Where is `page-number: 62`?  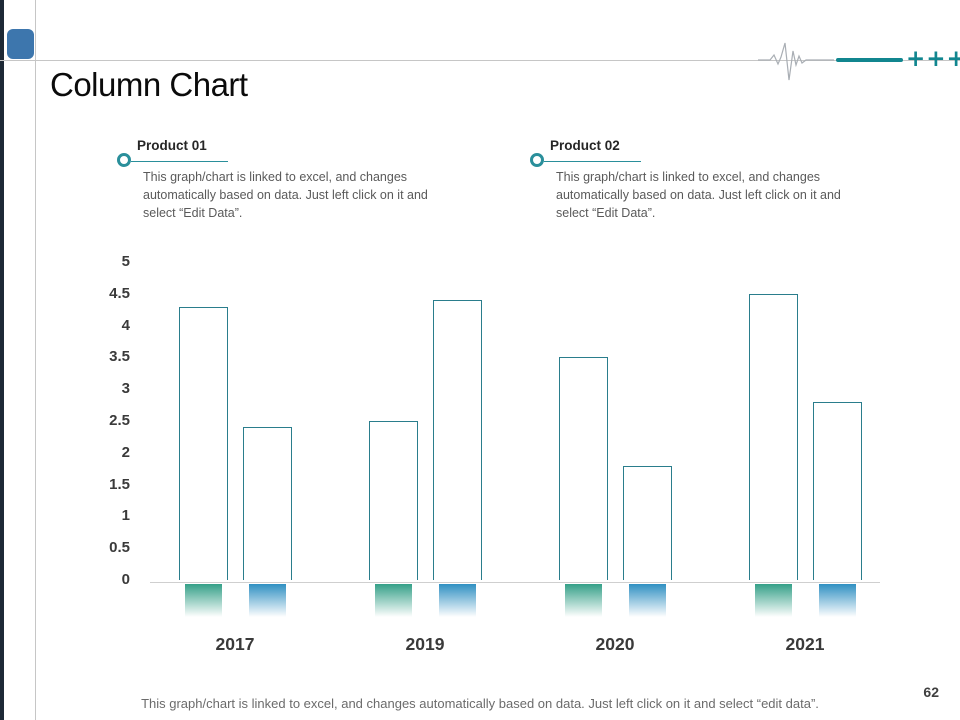
page-number: 62 is located at coordinates (931, 692).